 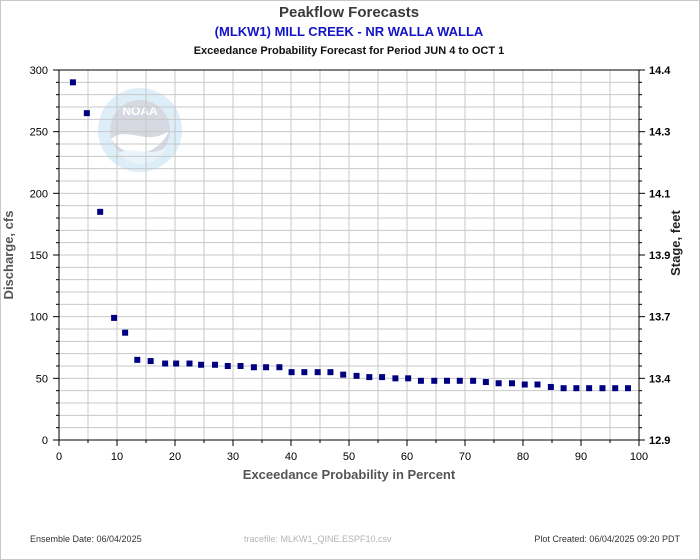 What do you see at coordinates (465, 457) in the screenshot?
I see `x-tick-label: 70` at bounding box center [465, 457].